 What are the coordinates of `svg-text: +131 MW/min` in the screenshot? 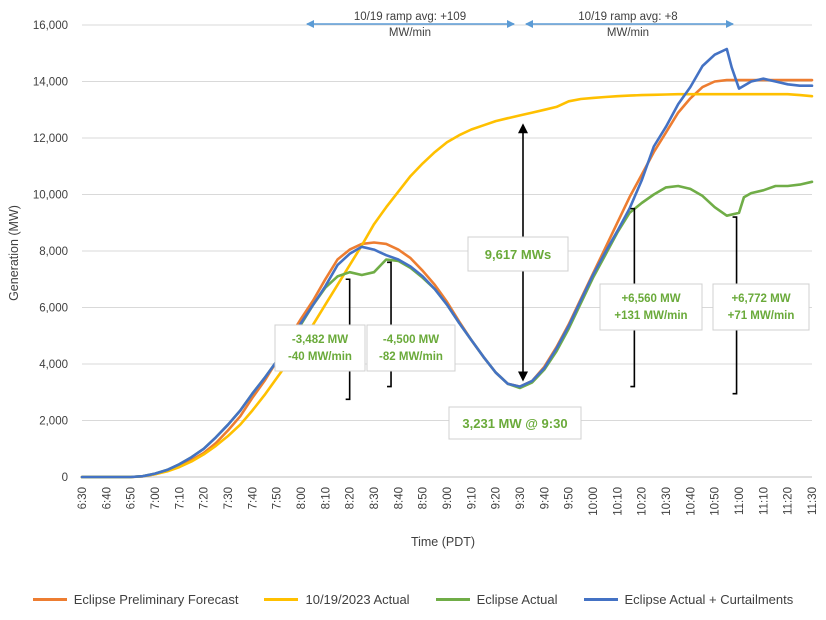 It's located at (650, 316).